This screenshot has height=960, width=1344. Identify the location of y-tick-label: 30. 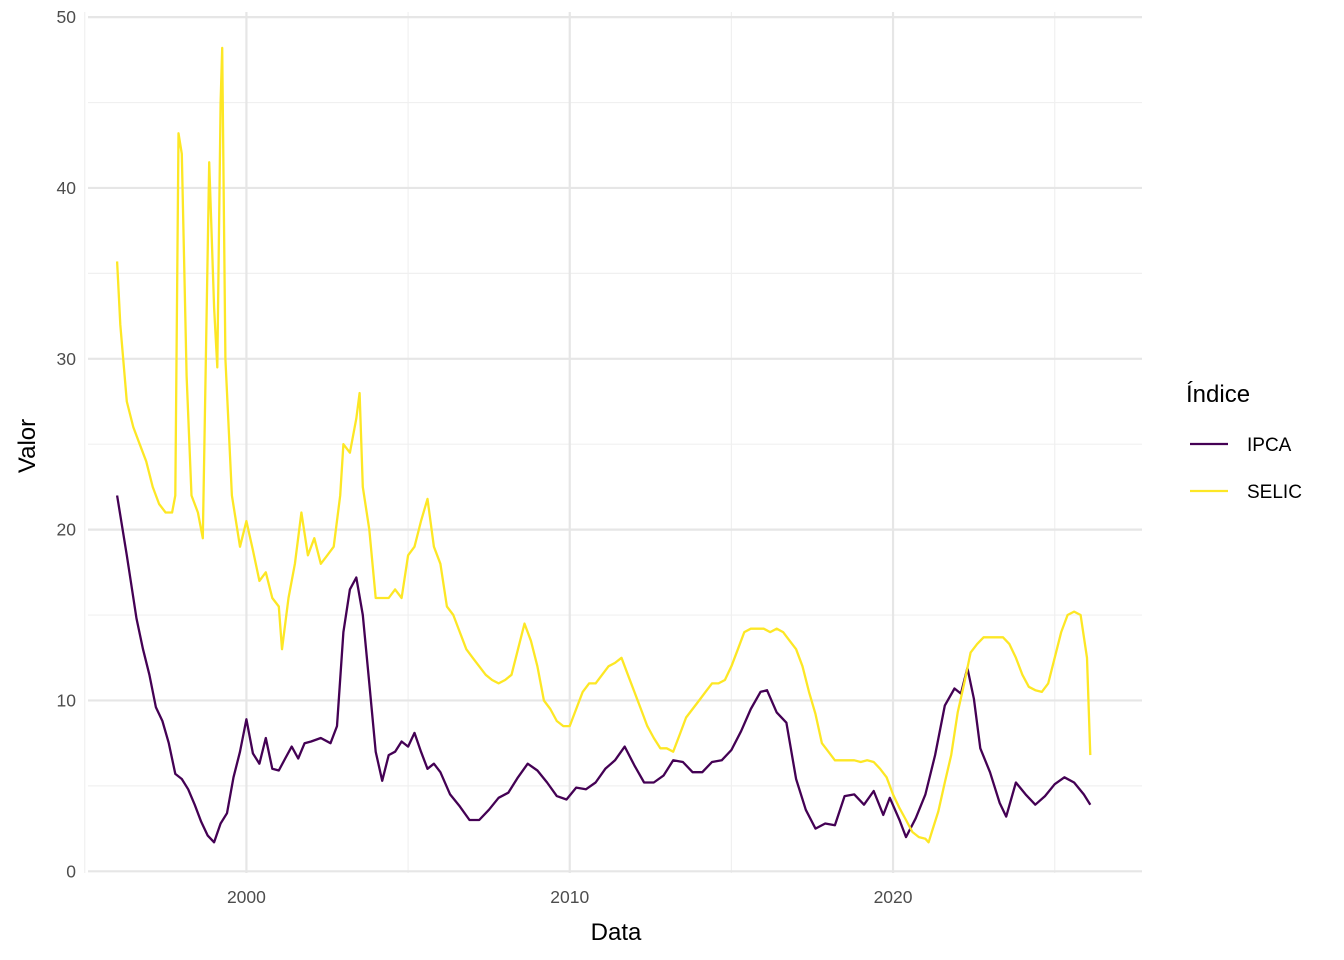
(67, 359).